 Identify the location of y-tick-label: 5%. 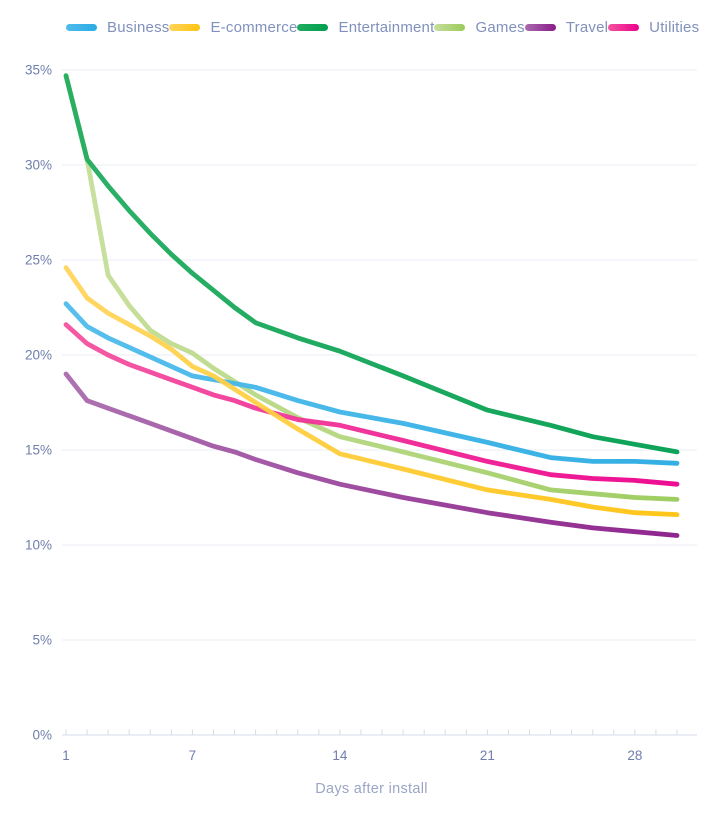
(42, 640).